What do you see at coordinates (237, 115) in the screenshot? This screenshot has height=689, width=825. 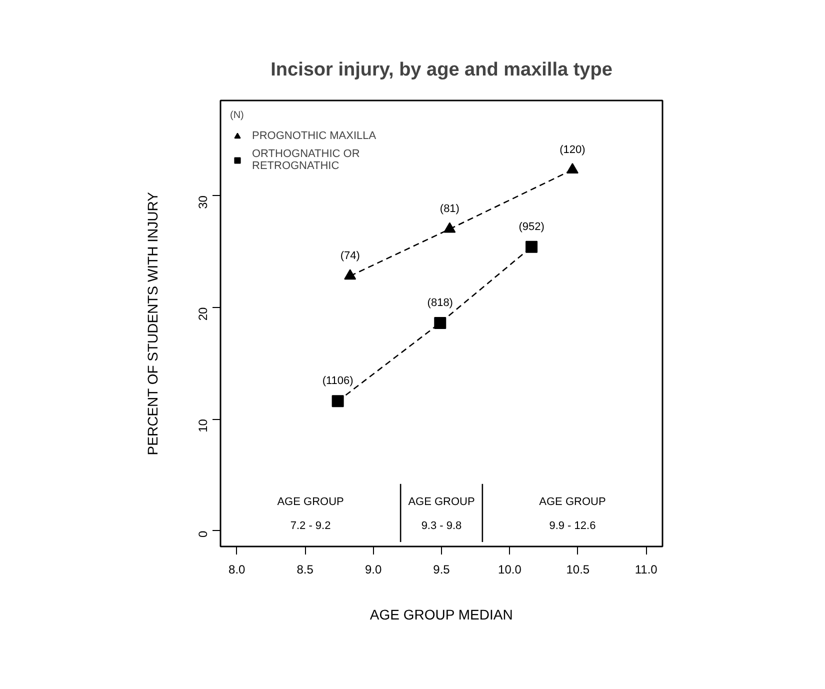 I see `legend-title: (N)` at bounding box center [237, 115].